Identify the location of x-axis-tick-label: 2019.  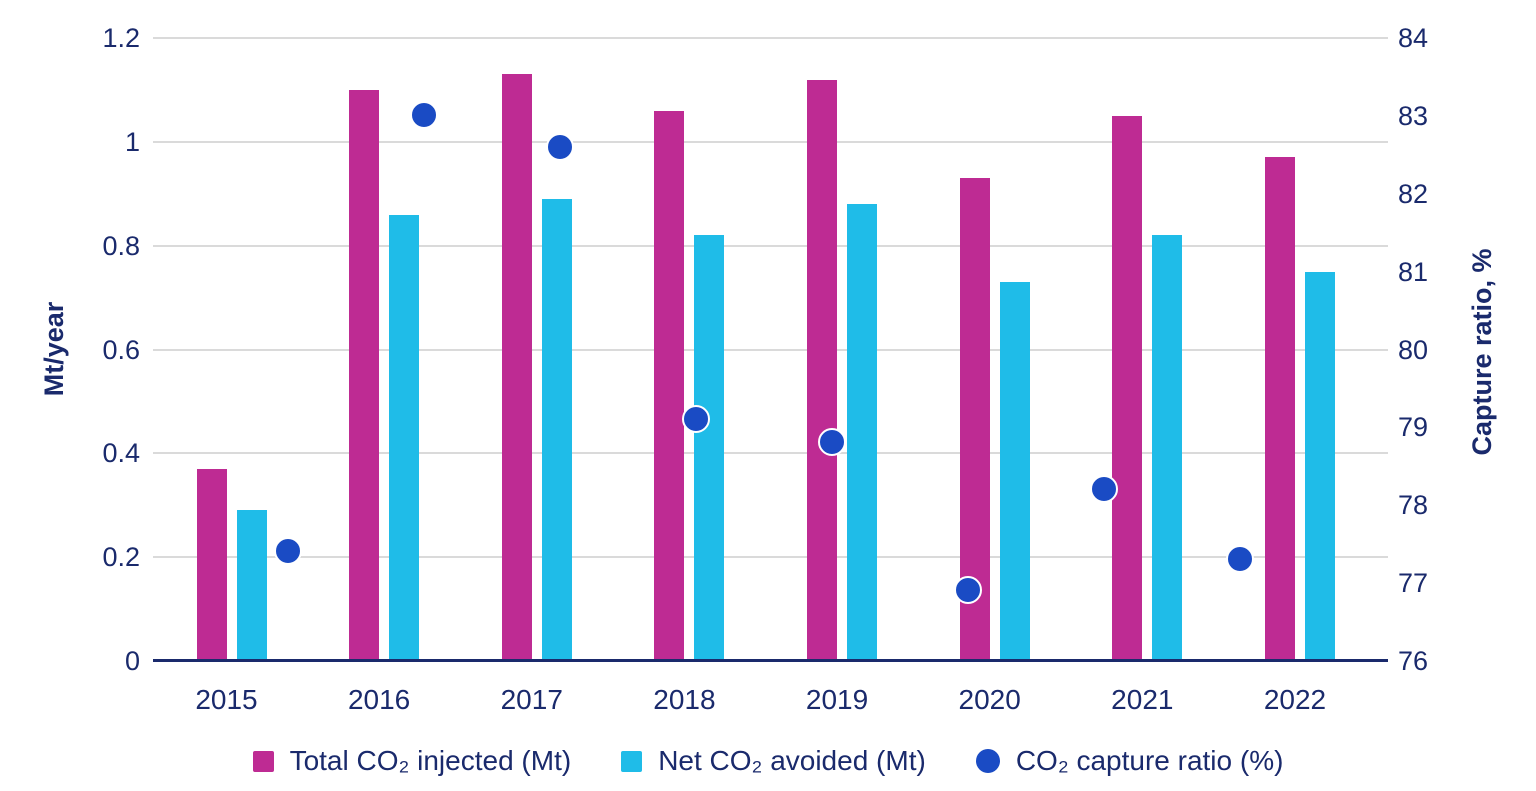
(837, 699).